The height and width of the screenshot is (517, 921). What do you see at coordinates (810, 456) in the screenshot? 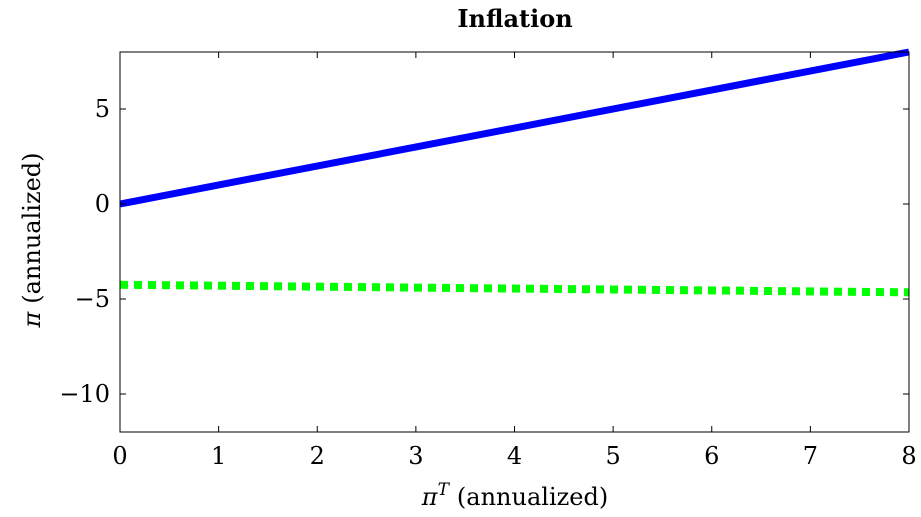
I see `x-tick-label: 7` at bounding box center [810, 456].